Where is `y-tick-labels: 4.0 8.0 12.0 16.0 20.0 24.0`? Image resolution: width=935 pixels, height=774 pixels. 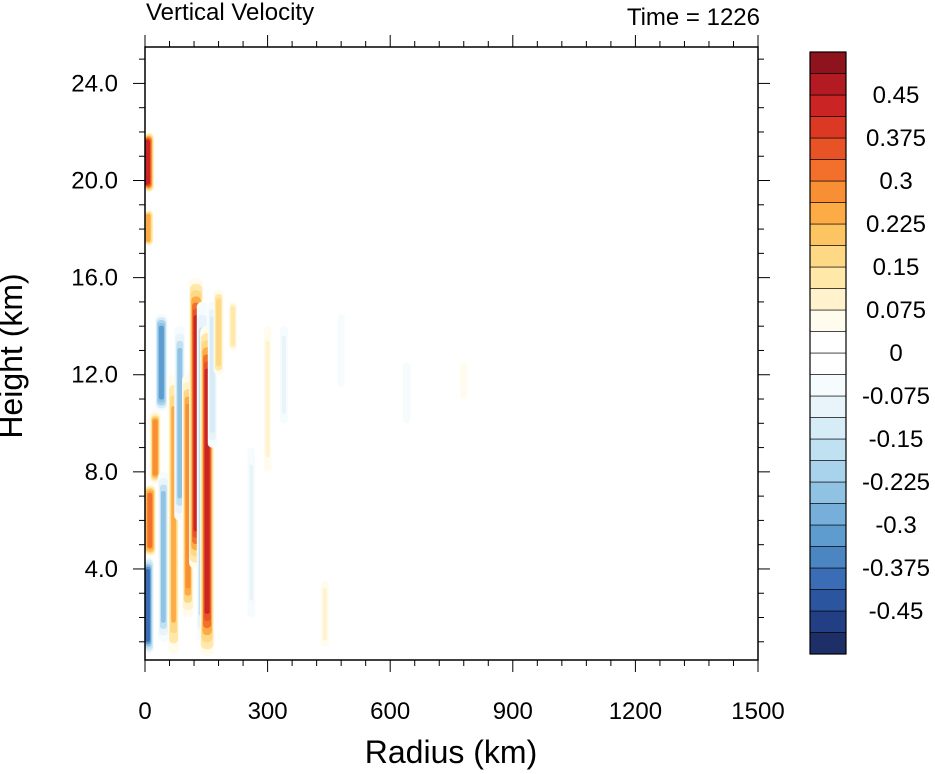
y-tick-labels: 4.0 8.0 12.0 16.0 20.0 24.0 is located at coordinates (94, 326).